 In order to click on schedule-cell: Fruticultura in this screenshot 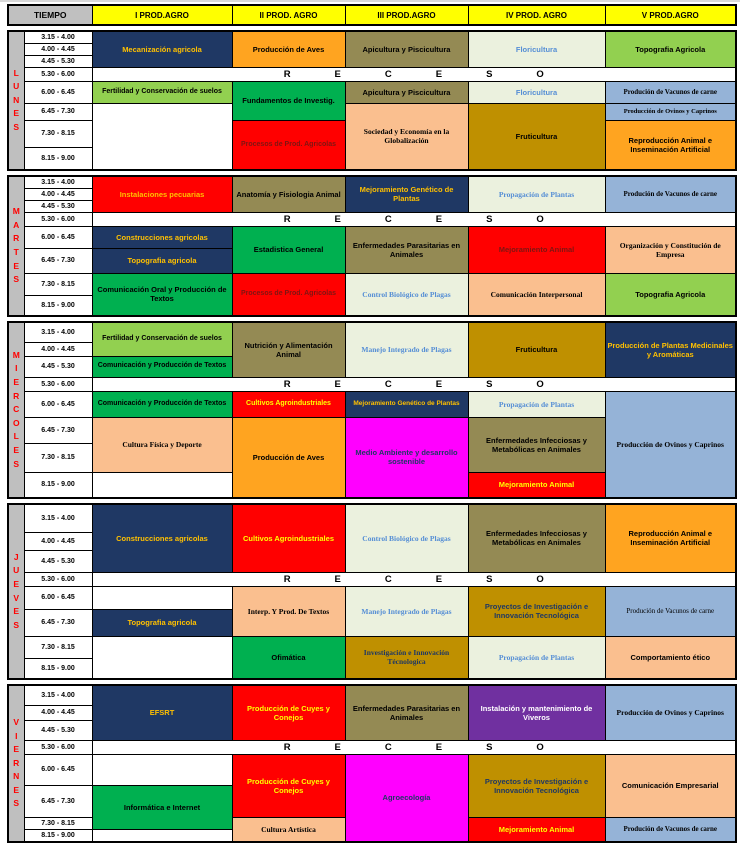, I will do `click(536, 136)`.